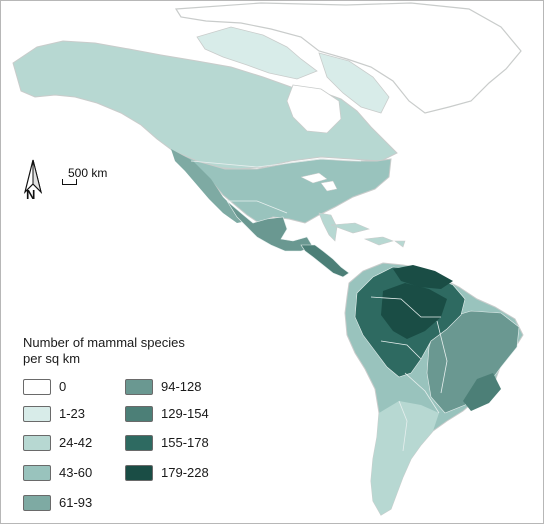 This screenshot has width=544, height=524. What do you see at coordinates (314, 109) in the screenshot?
I see `hudson-bay` at bounding box center [314, 109].